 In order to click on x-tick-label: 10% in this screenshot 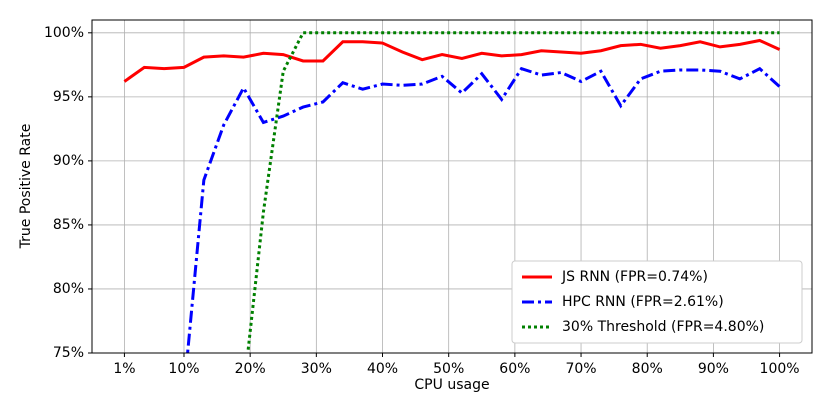, I will do `click(183, 369)`.